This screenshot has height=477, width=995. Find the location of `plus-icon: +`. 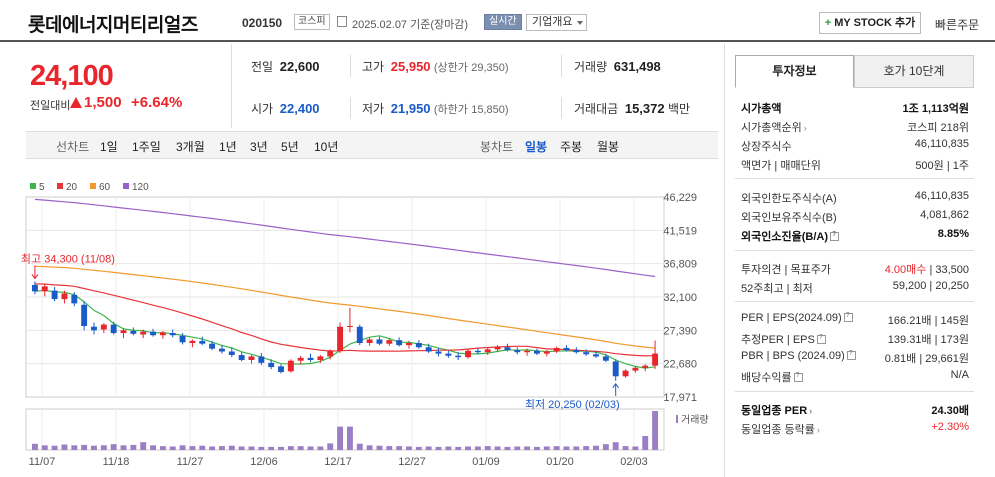

plus-icon: + is located at coordinates (828, 23).